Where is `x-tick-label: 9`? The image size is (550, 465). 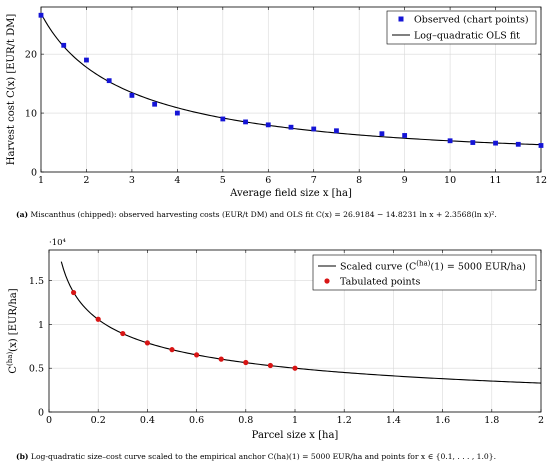
x-tick-label: 9 is located at coordinates (405, 180).